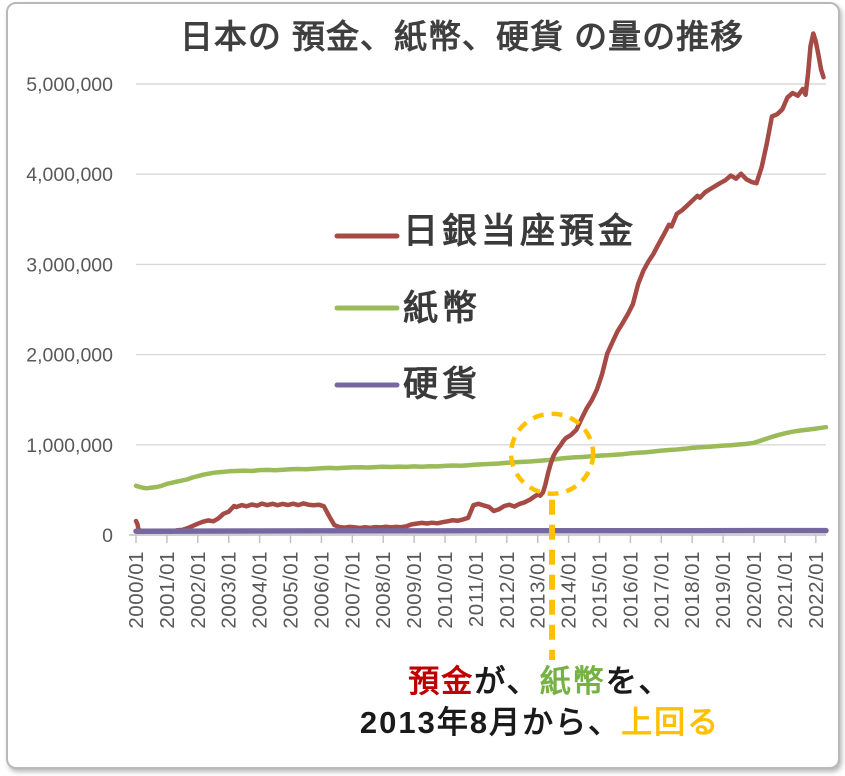 The width and height of the screenshot is (845, 776). Describe the element at coordinates (414, 590) in the screenshot. I see `svg-text: 2009/01` at that location.